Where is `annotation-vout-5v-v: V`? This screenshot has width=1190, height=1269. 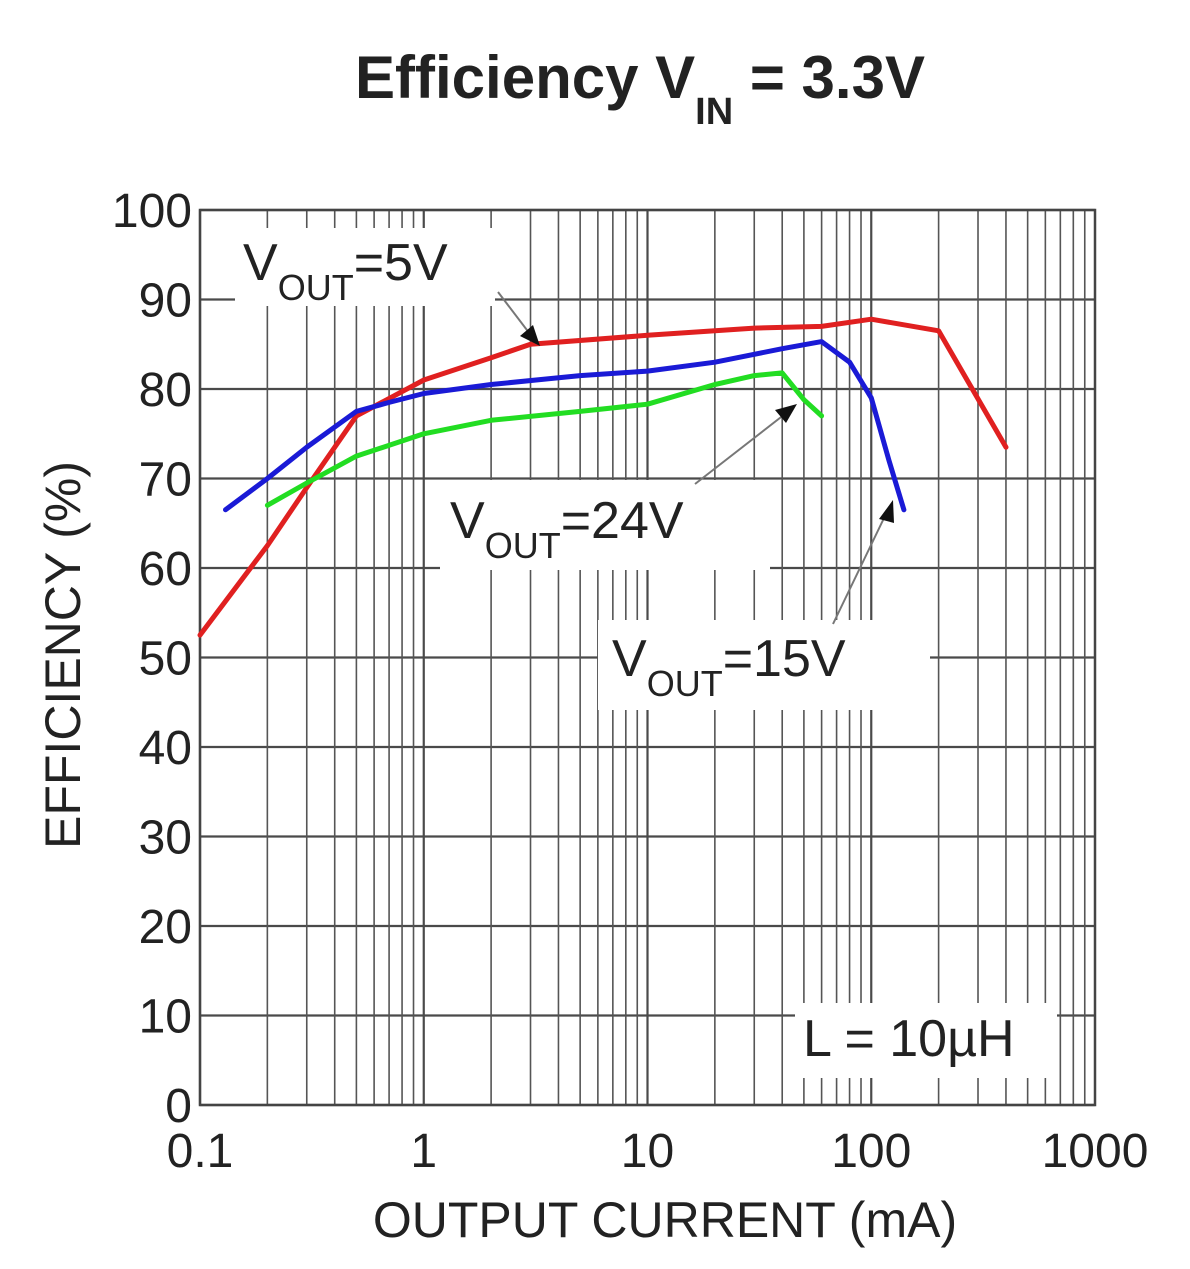 annotation-vout-5v-v: V is located at coordinates (260, 263).